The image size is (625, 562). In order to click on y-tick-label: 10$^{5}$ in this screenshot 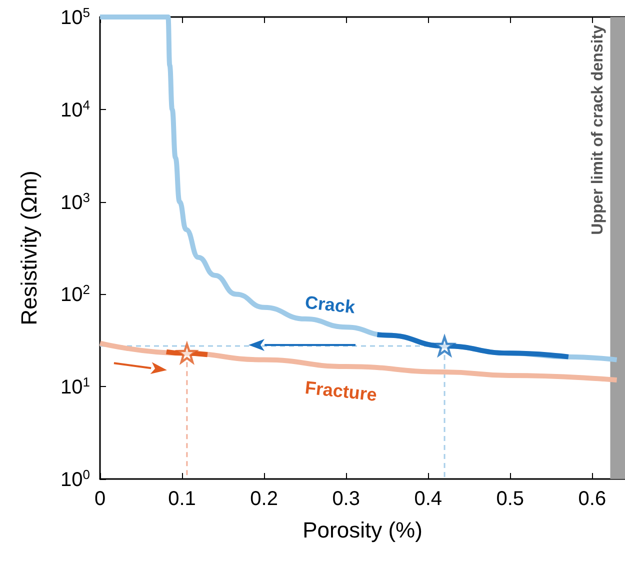, I will do `click(75, 16)`.